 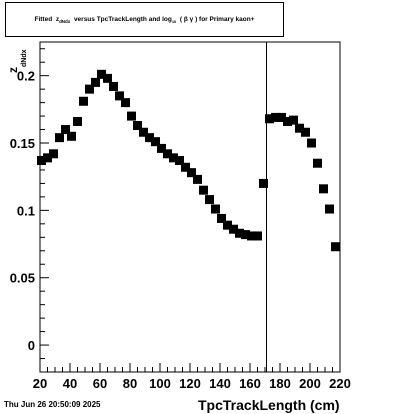 What do you see at coordinates (70, 383) in the screenshot?
I see `x-tick-label: 40` at bounding box center [70, 383].